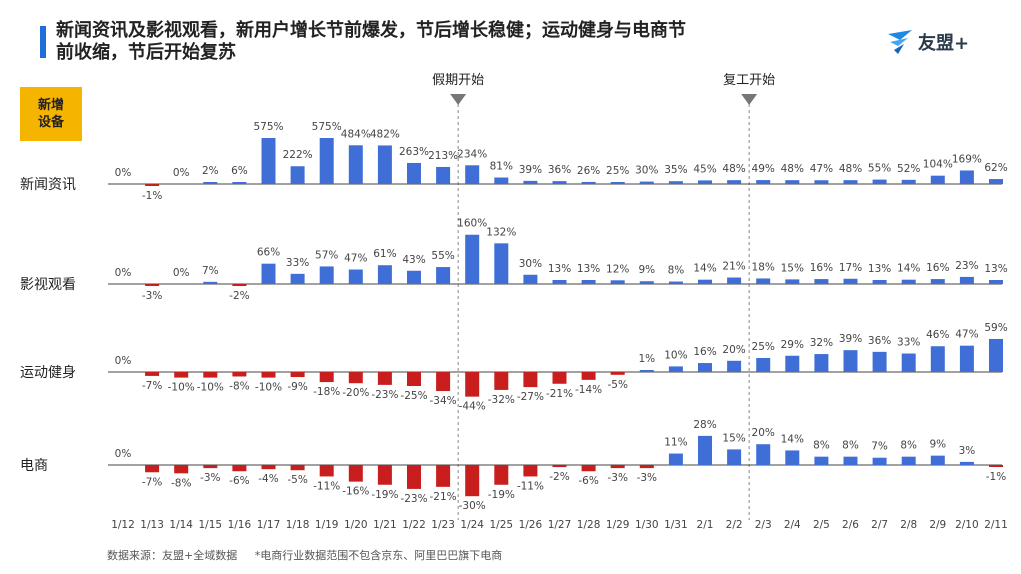 This screenshot has width=1021, height=574. What do you see at coordinates (749, 80) in the screenshot?
I see `annotation-label: 复工开始` at bounding box center [749, 80].